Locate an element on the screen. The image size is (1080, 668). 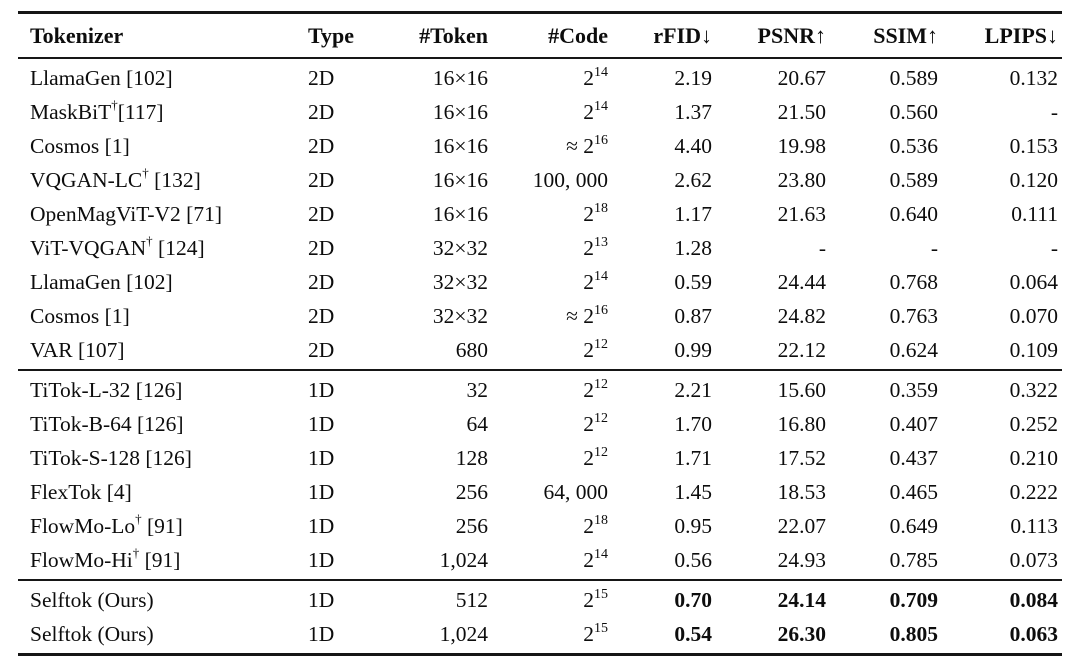
cell-ssim: - is located at coordinates (934, 248).